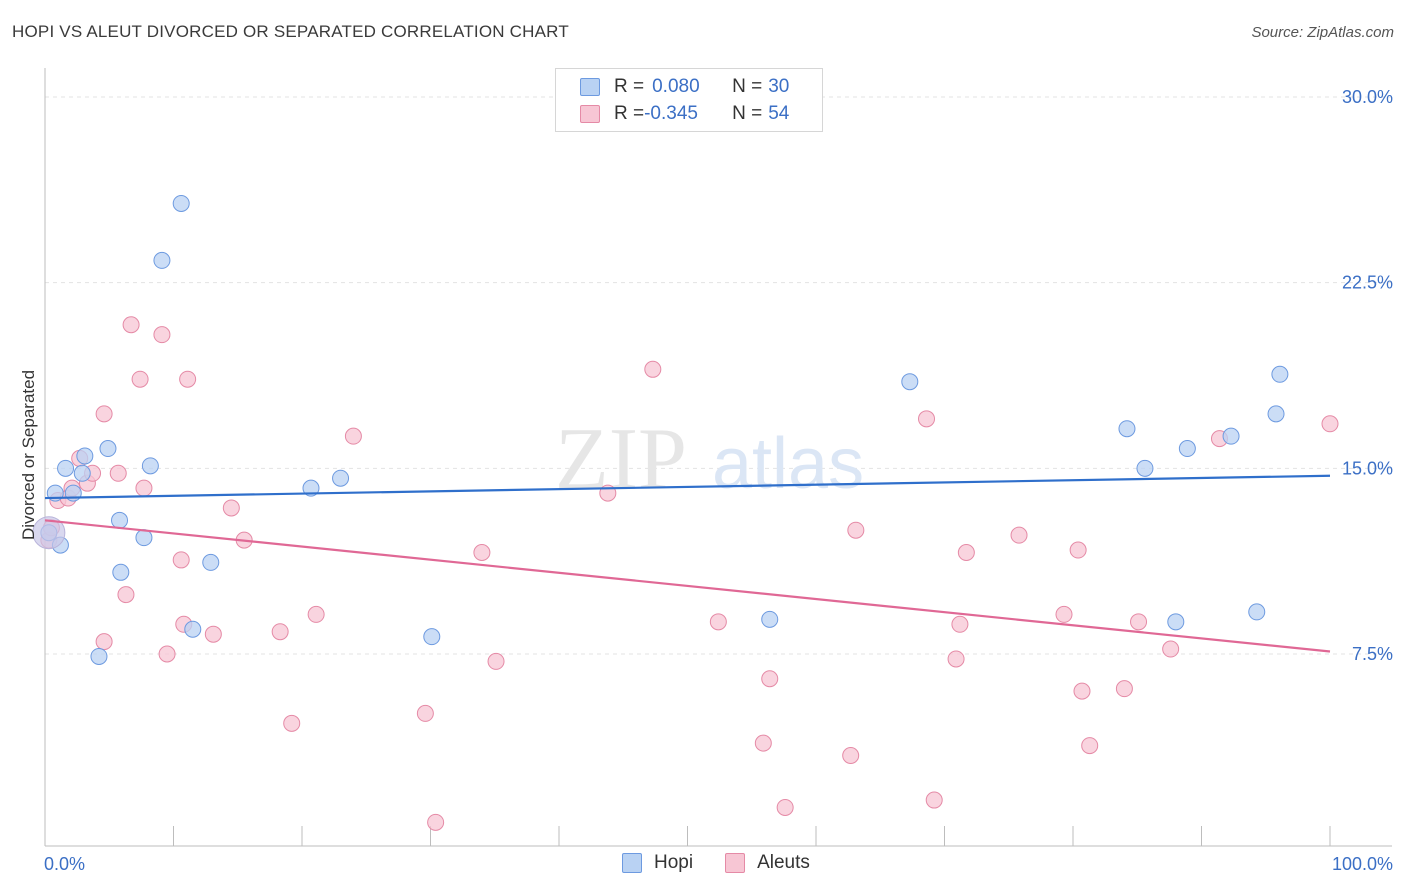 This screenshot has height=892, width=1406. I want to click on y-tick-label: 22.5%, so click(1367, 283).